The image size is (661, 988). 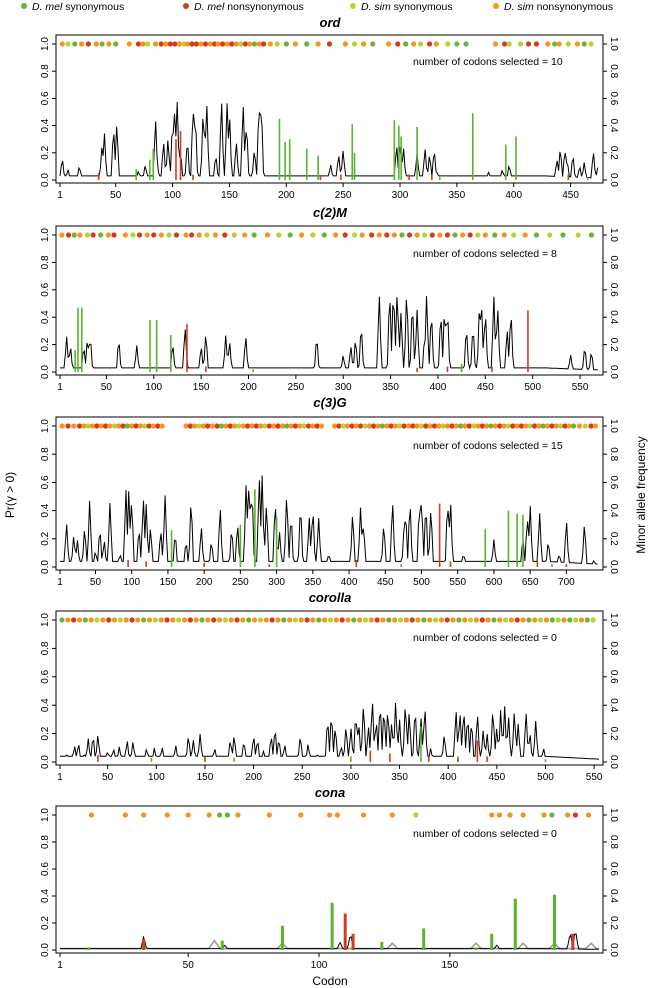 I want to click on y-tick-label-left: 0.2, so click(x=45, y=538).